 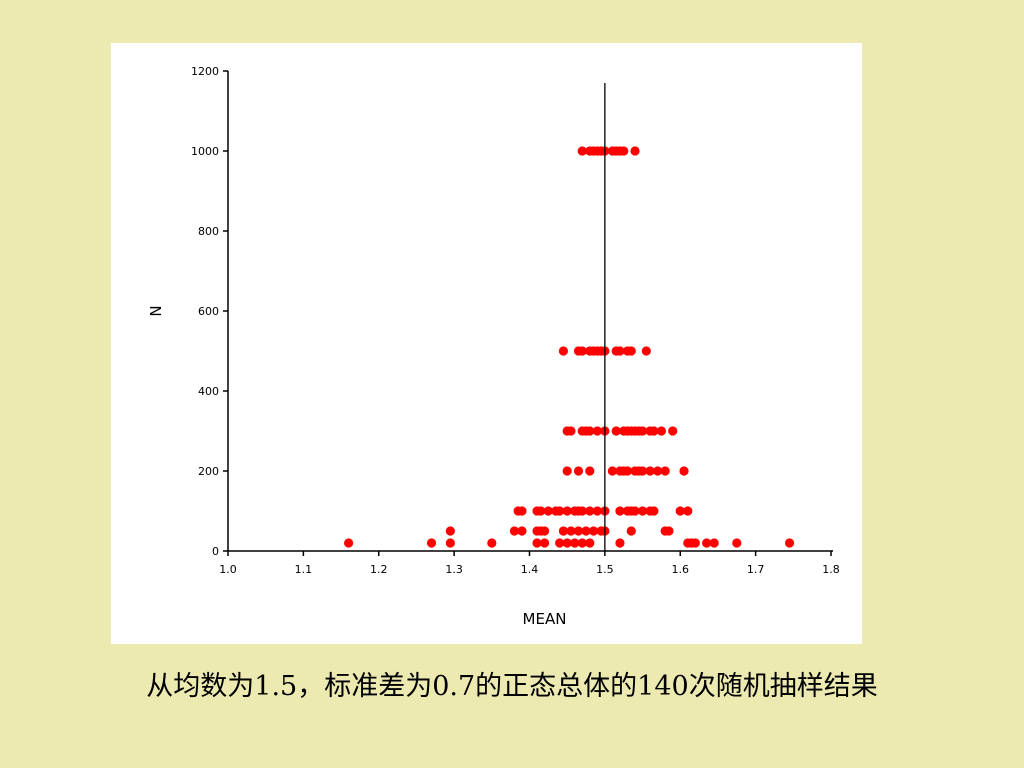 What do you see at coordinates (215, 551) in the screenshot?
I see `y-tick-label: 0` at bounding box center [215, 551].